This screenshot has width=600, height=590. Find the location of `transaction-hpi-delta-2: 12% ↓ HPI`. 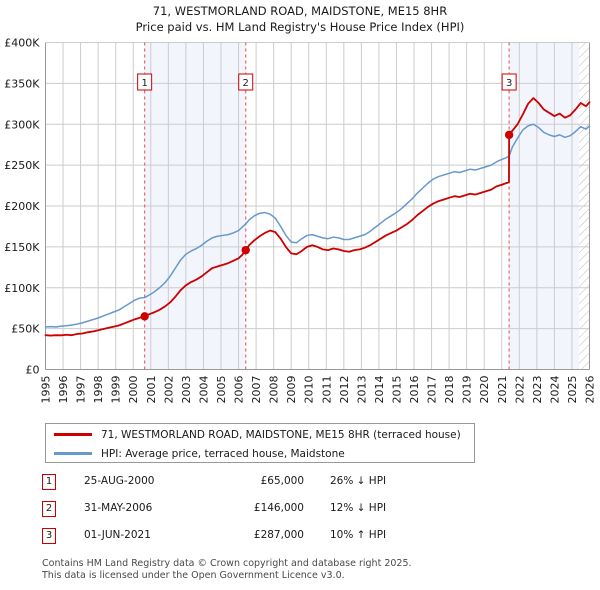

transaction-hpi-delta-2: 12% ↓ HPI is located at coordinates (358, 508).